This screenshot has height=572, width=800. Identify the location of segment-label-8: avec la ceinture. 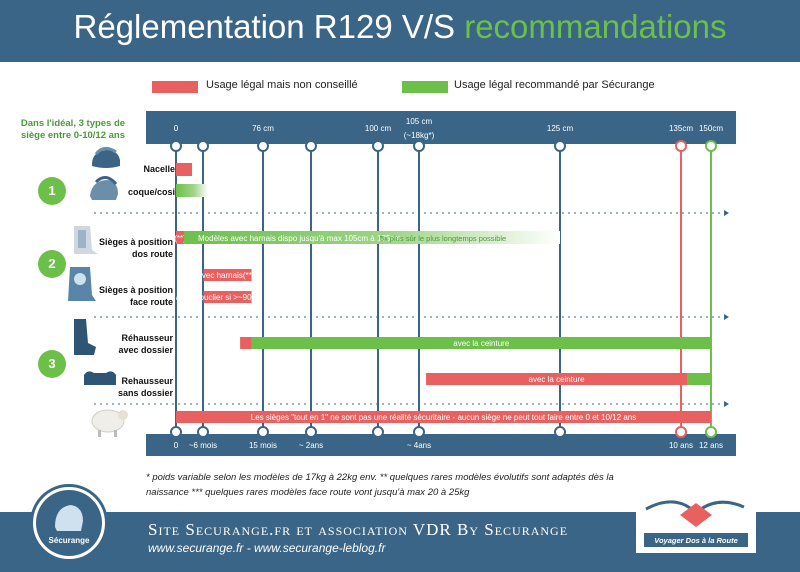
(481, 343).